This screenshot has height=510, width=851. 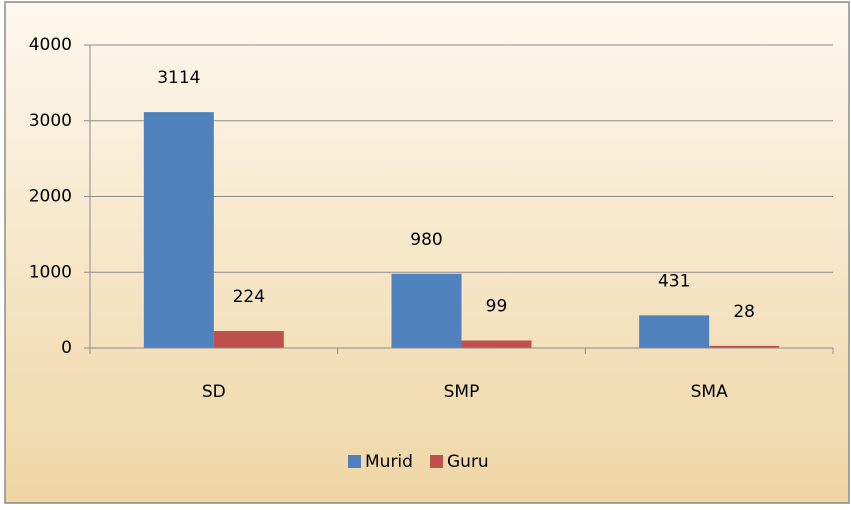 What do you see at coordinates (744, 312) in the screenshot?
I see `data-label: 28` at bounding box center [744, 312].